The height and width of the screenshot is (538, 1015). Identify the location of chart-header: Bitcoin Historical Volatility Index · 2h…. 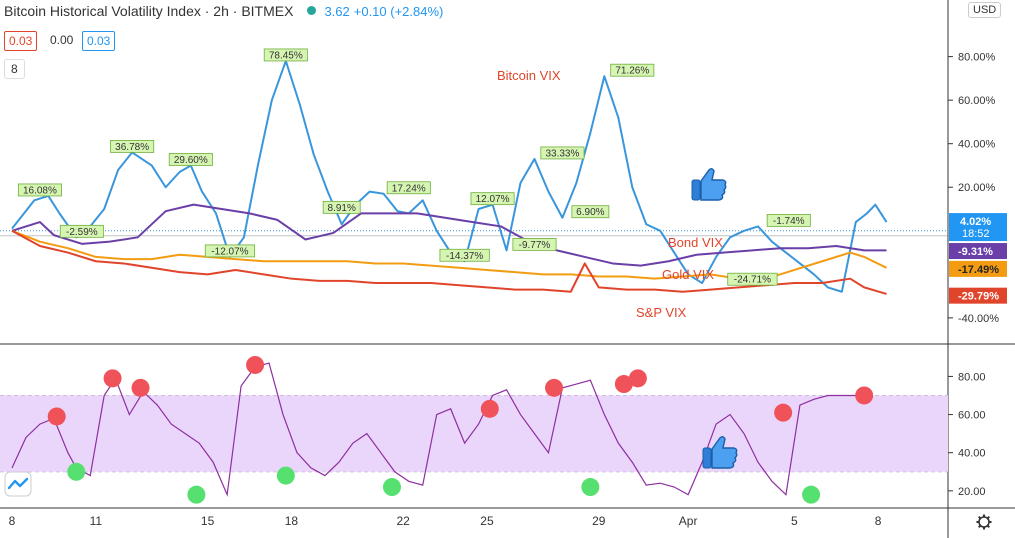
(223, 11).